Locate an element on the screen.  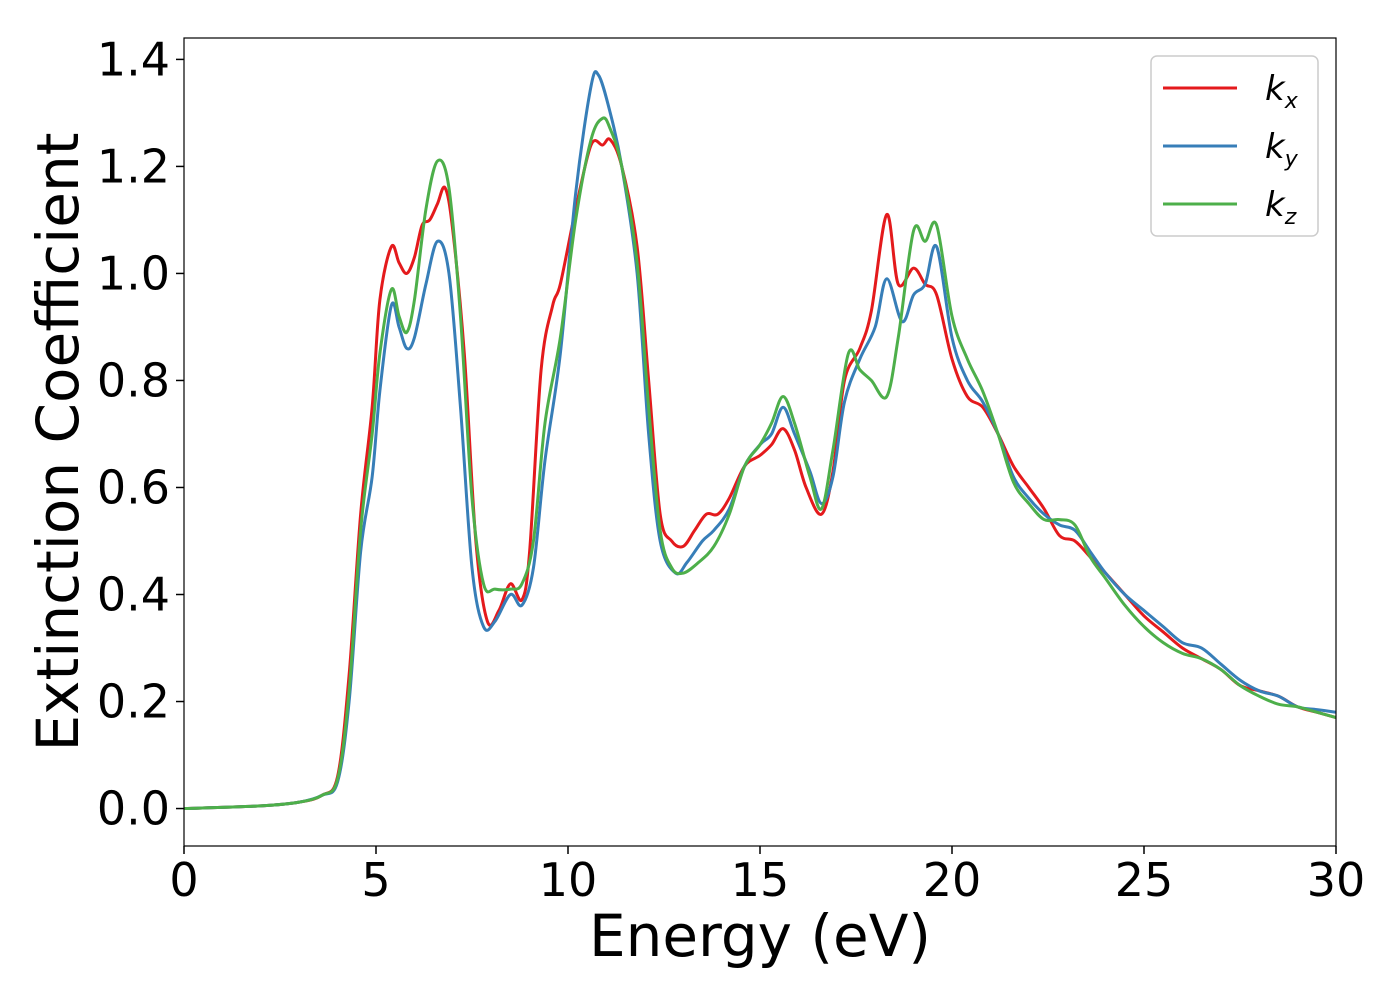
y-tick-label: 0.4 is located at coordinates (133, 595).